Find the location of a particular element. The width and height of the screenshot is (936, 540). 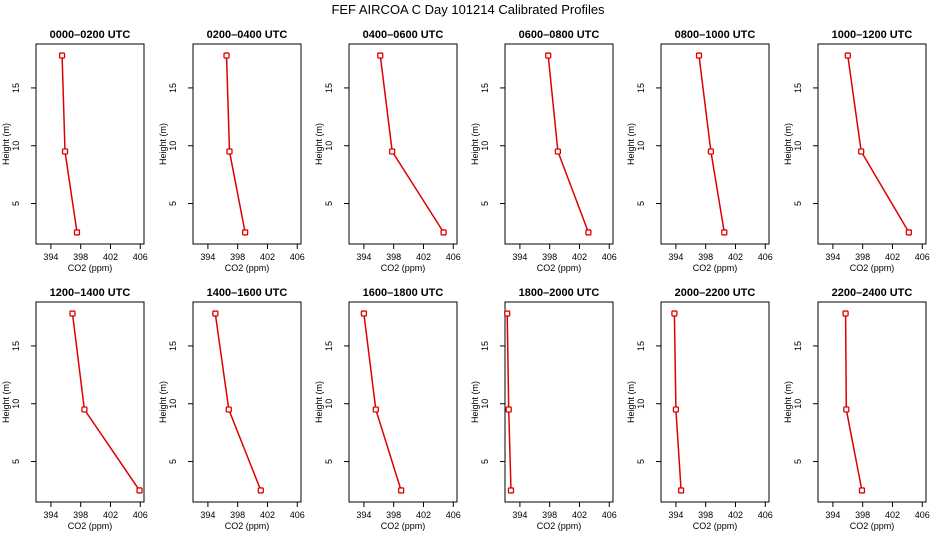

panel-title: 1000–1200 UTC is located at coordinates (872, 35).